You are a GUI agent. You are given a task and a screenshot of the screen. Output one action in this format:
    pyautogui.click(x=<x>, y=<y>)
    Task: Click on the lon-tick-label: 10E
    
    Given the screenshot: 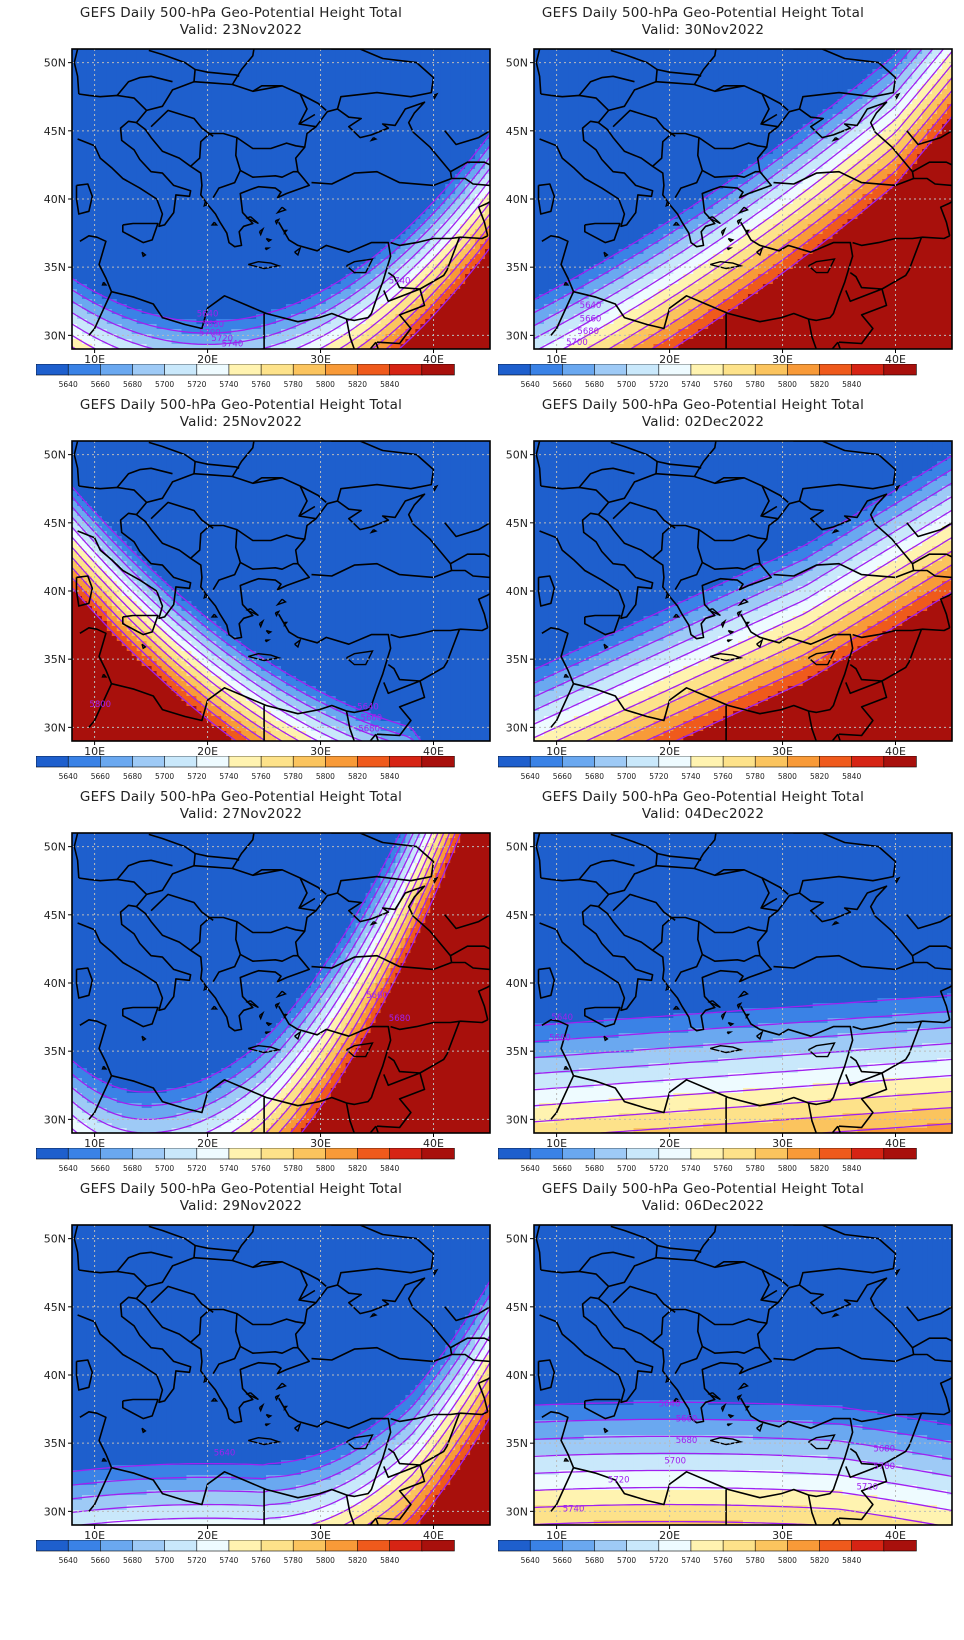 What is the action you would take?
    pyautogui.click(x=556, y=751)
    